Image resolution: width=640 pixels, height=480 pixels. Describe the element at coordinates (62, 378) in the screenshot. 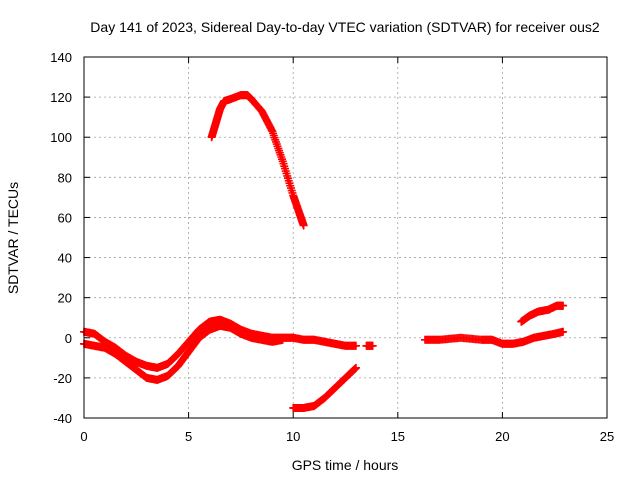

I see `y-tick-label: -20` at that location.